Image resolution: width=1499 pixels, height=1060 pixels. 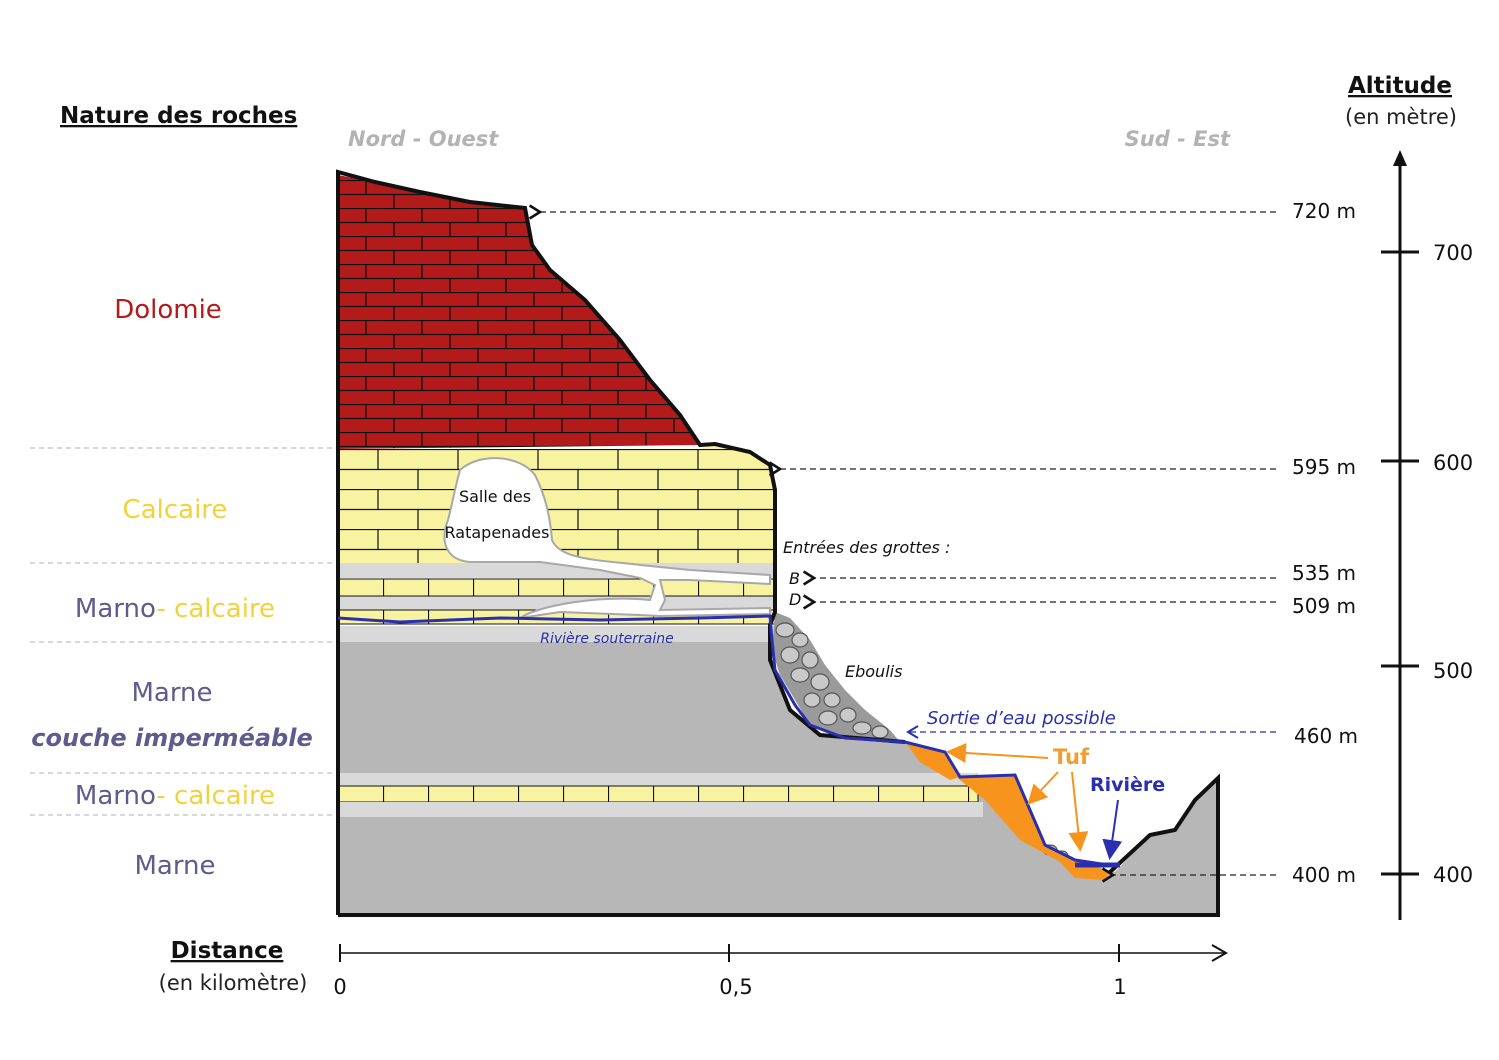 I want to click on marker-509: 509 m, so click(x=1324, y=606).